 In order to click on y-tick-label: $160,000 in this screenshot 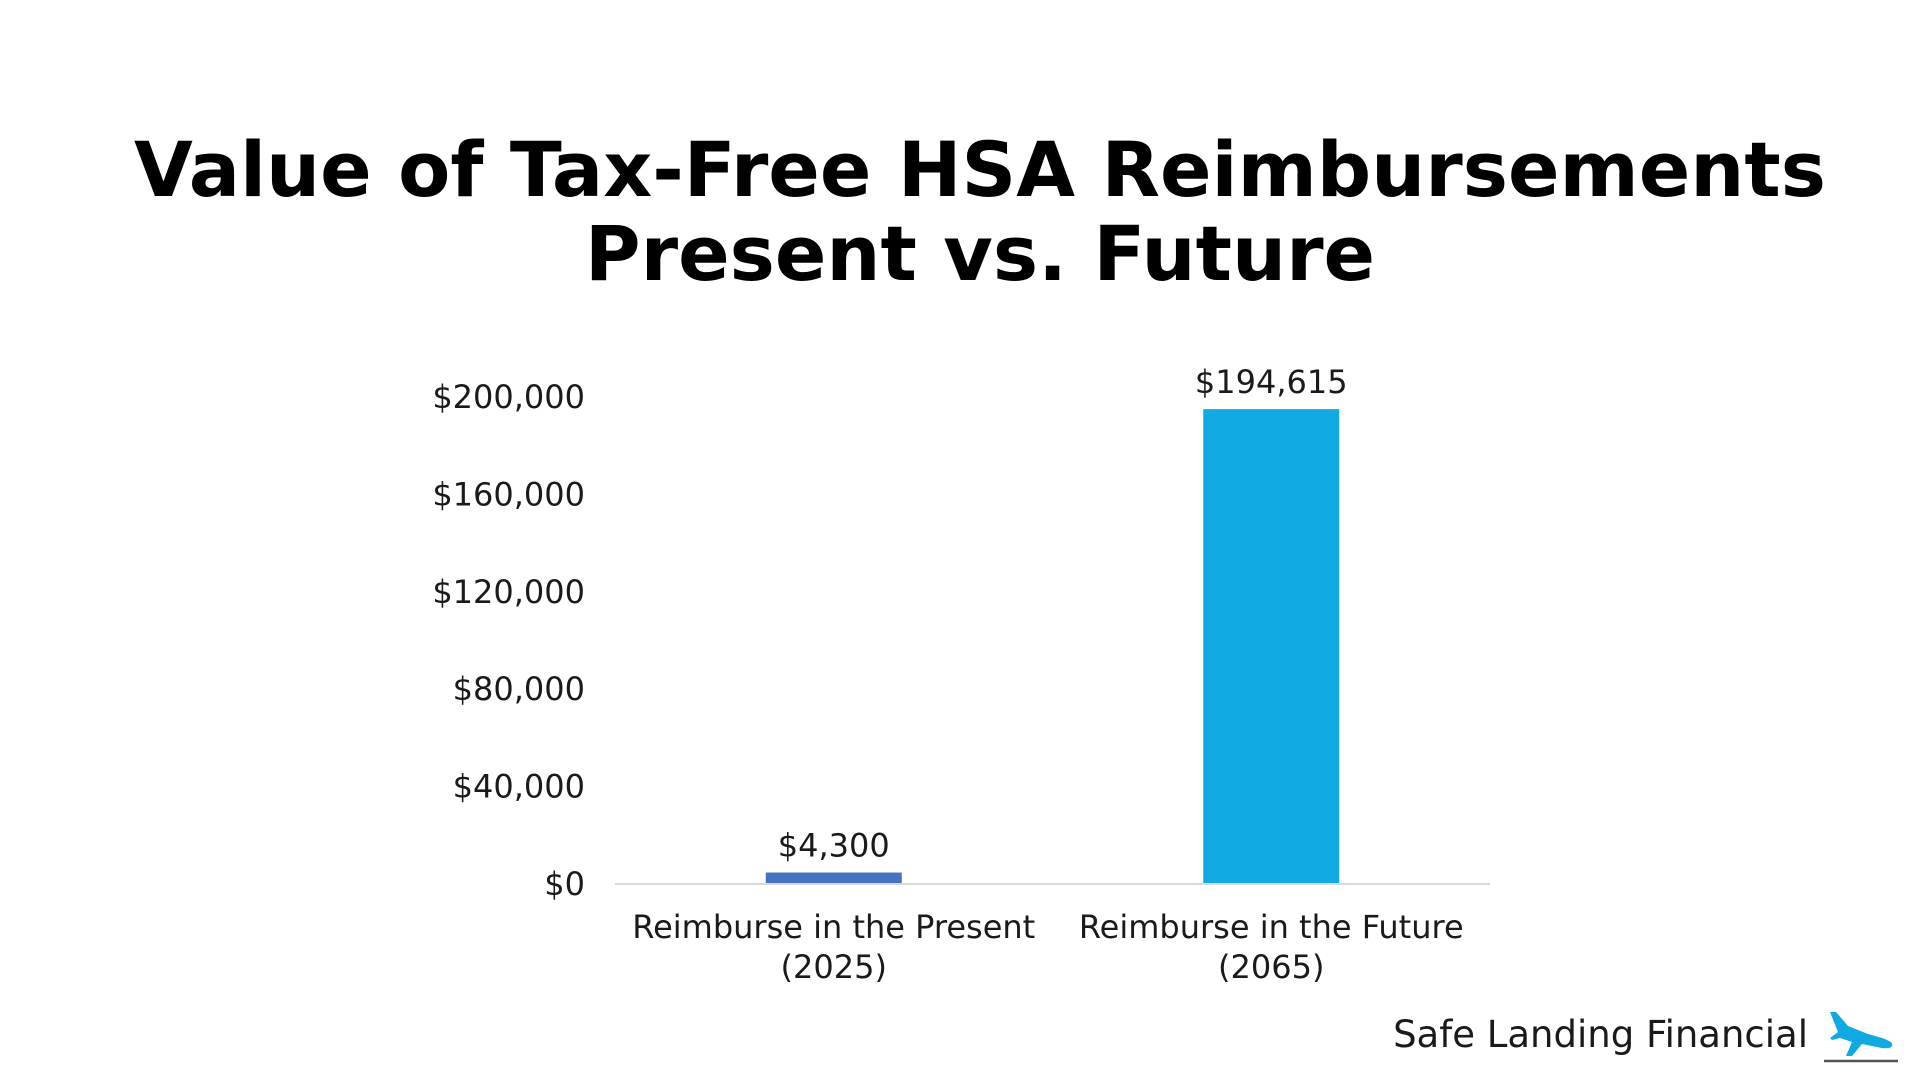, I will do `click(508, 494)`.